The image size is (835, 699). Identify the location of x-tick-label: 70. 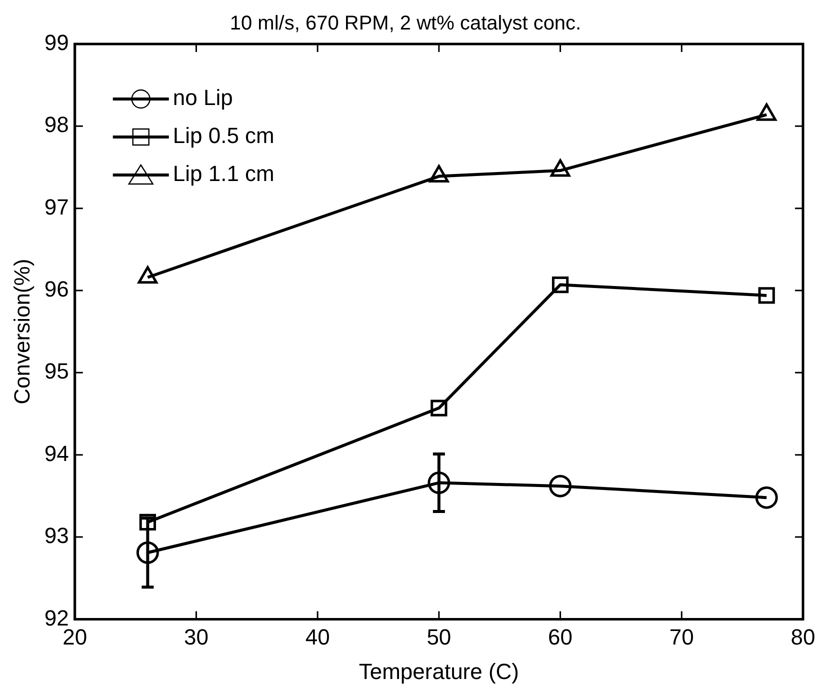
(681, 637).